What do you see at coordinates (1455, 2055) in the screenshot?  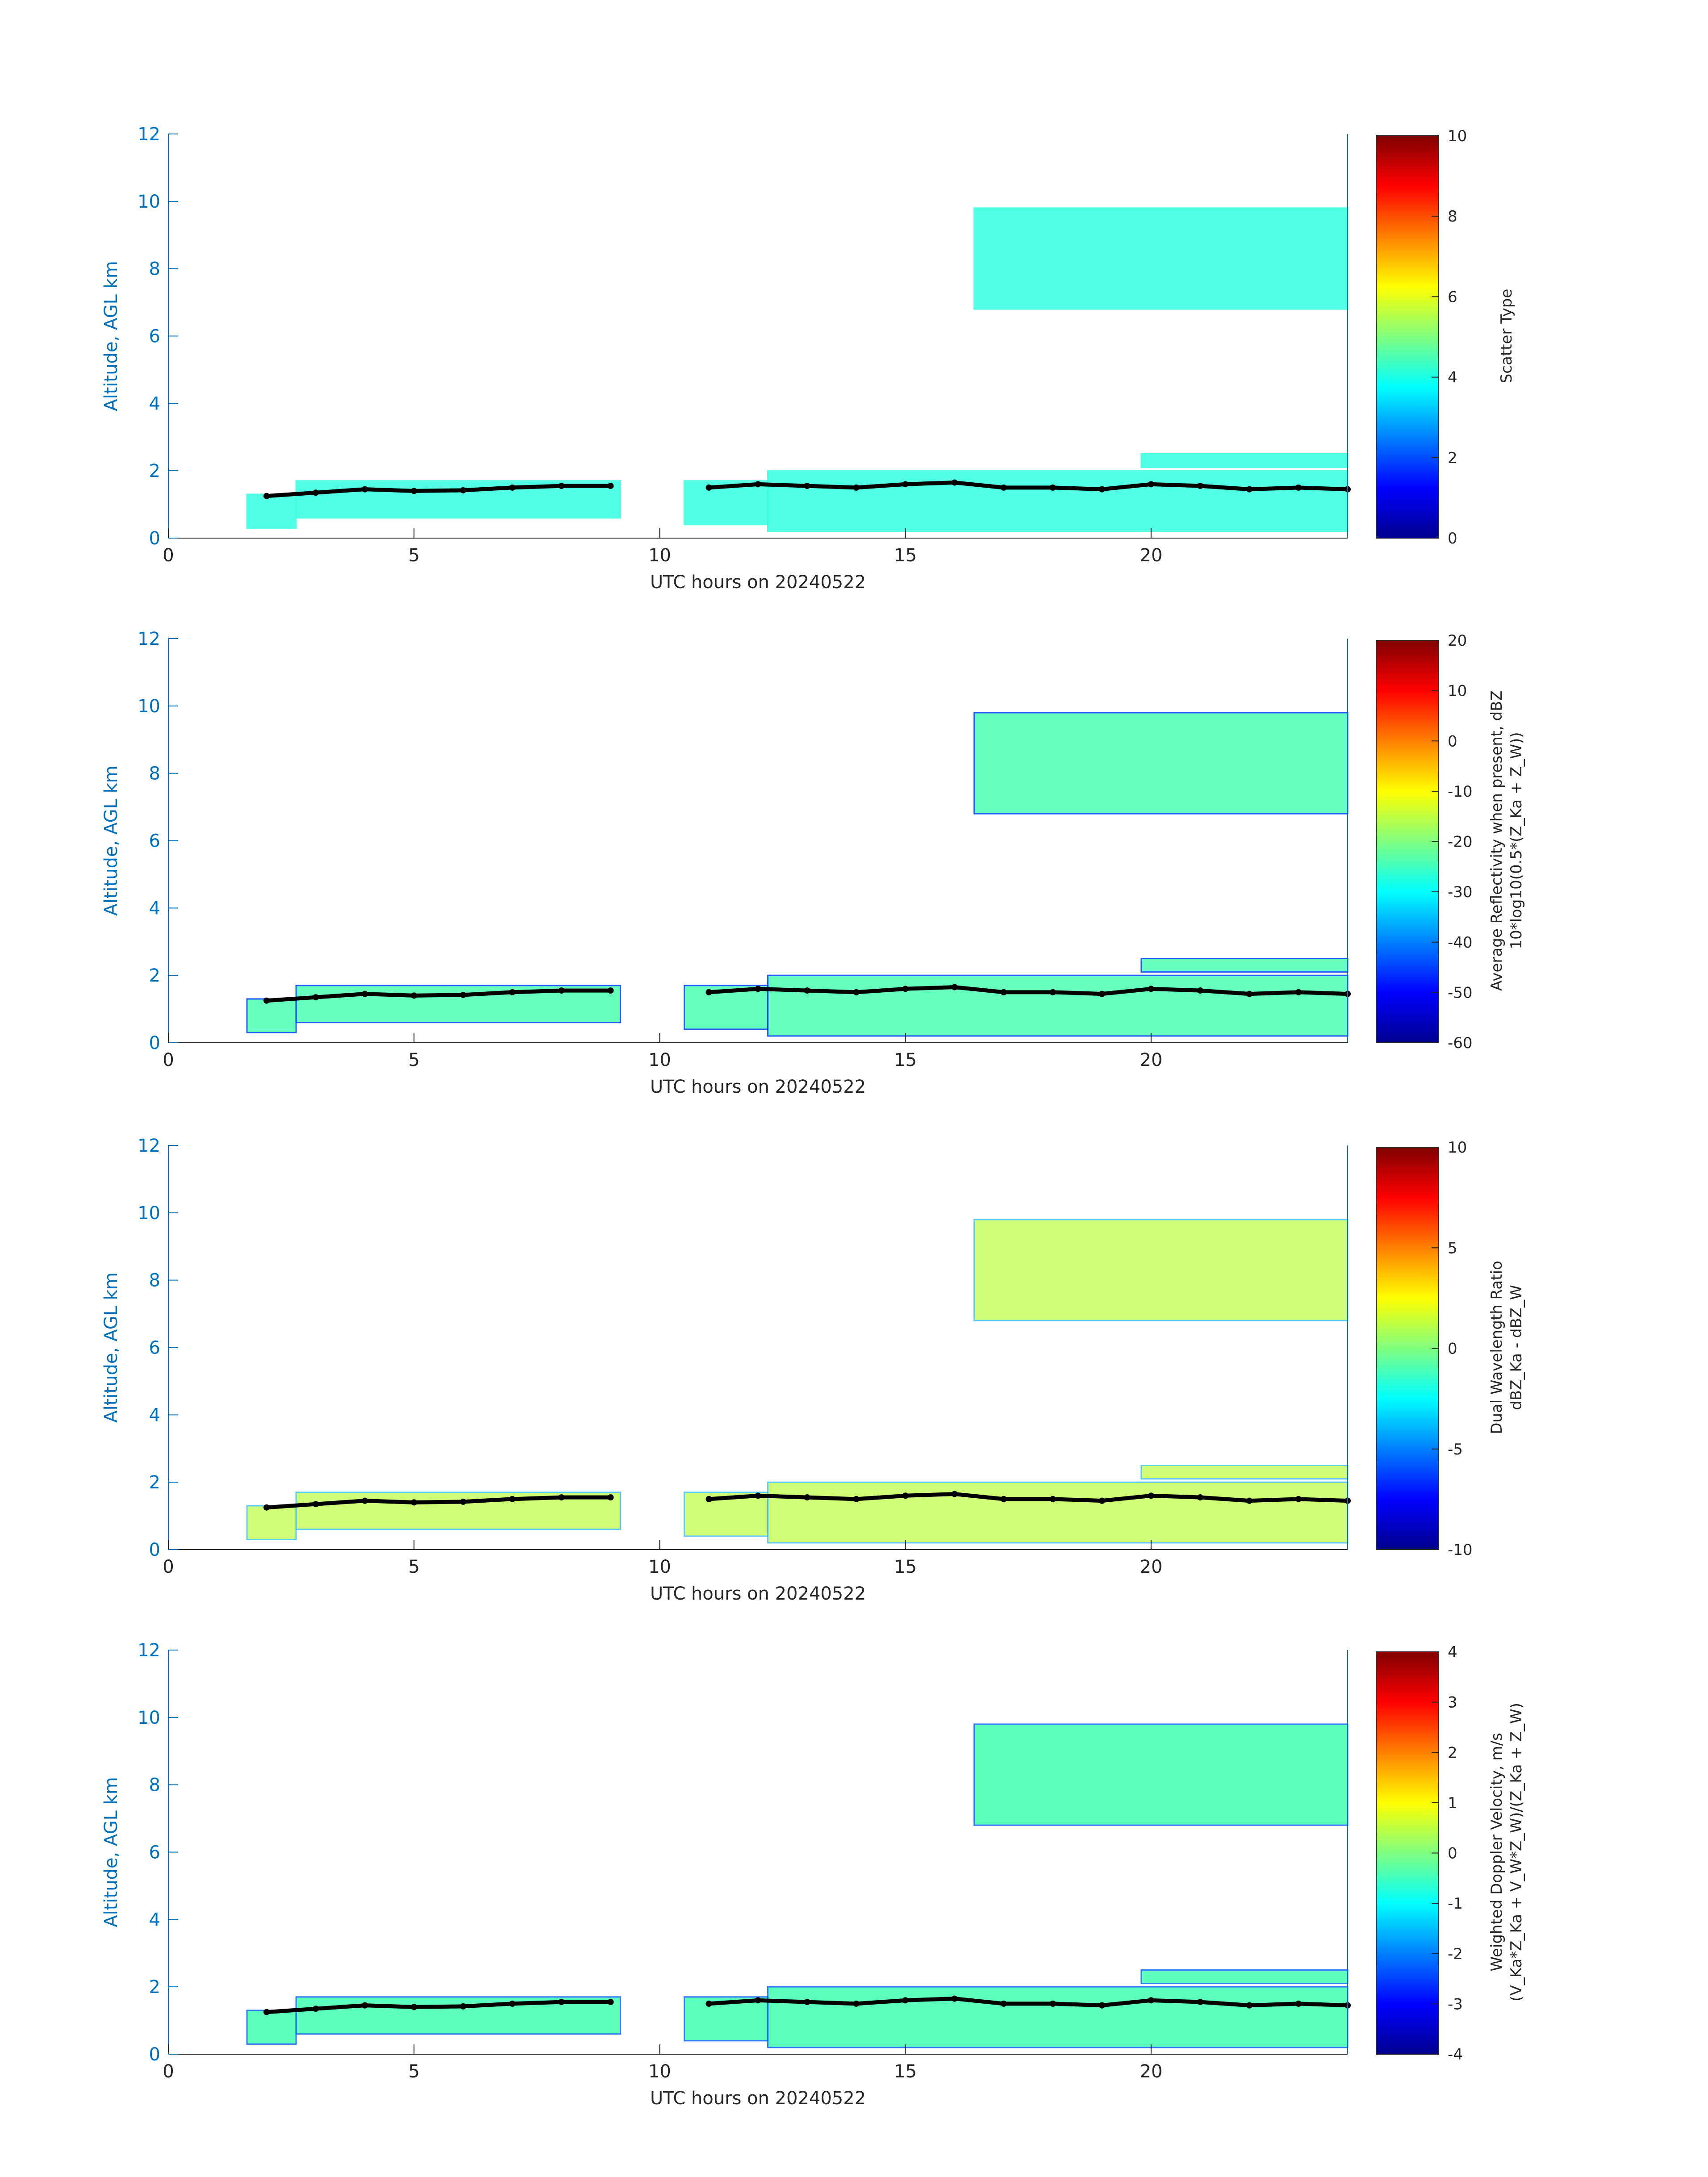 I see `colorbar-tick-label: -4` at bounding box center [1455, 2055].